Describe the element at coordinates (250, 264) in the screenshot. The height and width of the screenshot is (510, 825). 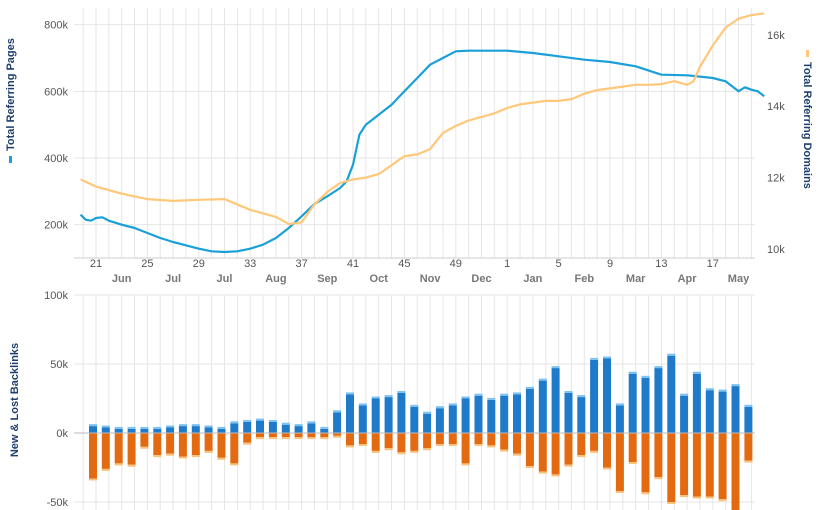
I see `week-tick-label: 33` at that location.